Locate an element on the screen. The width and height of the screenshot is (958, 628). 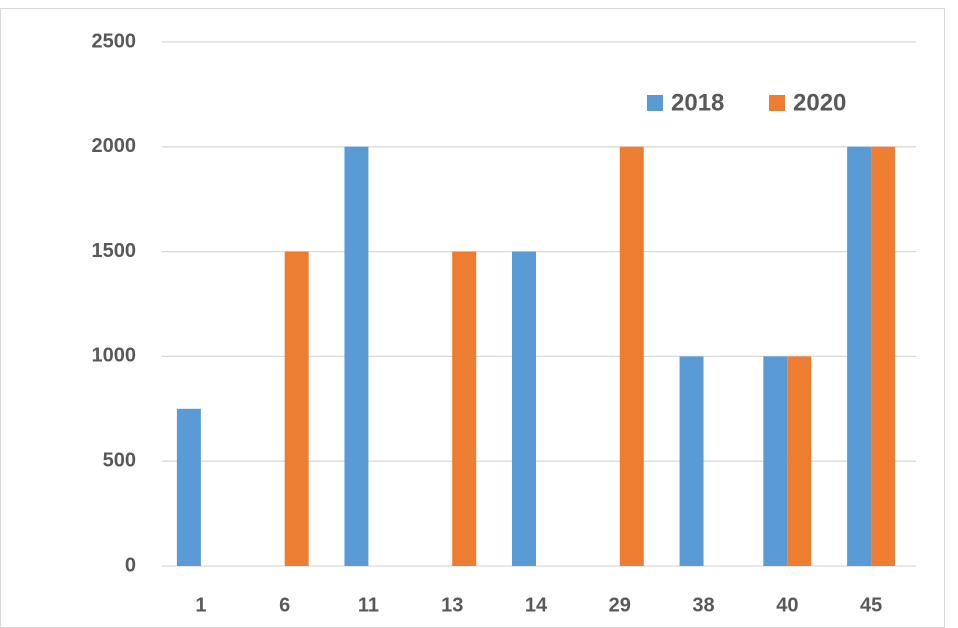
y-tick-label: 0 is located at coordinates (130, 565).